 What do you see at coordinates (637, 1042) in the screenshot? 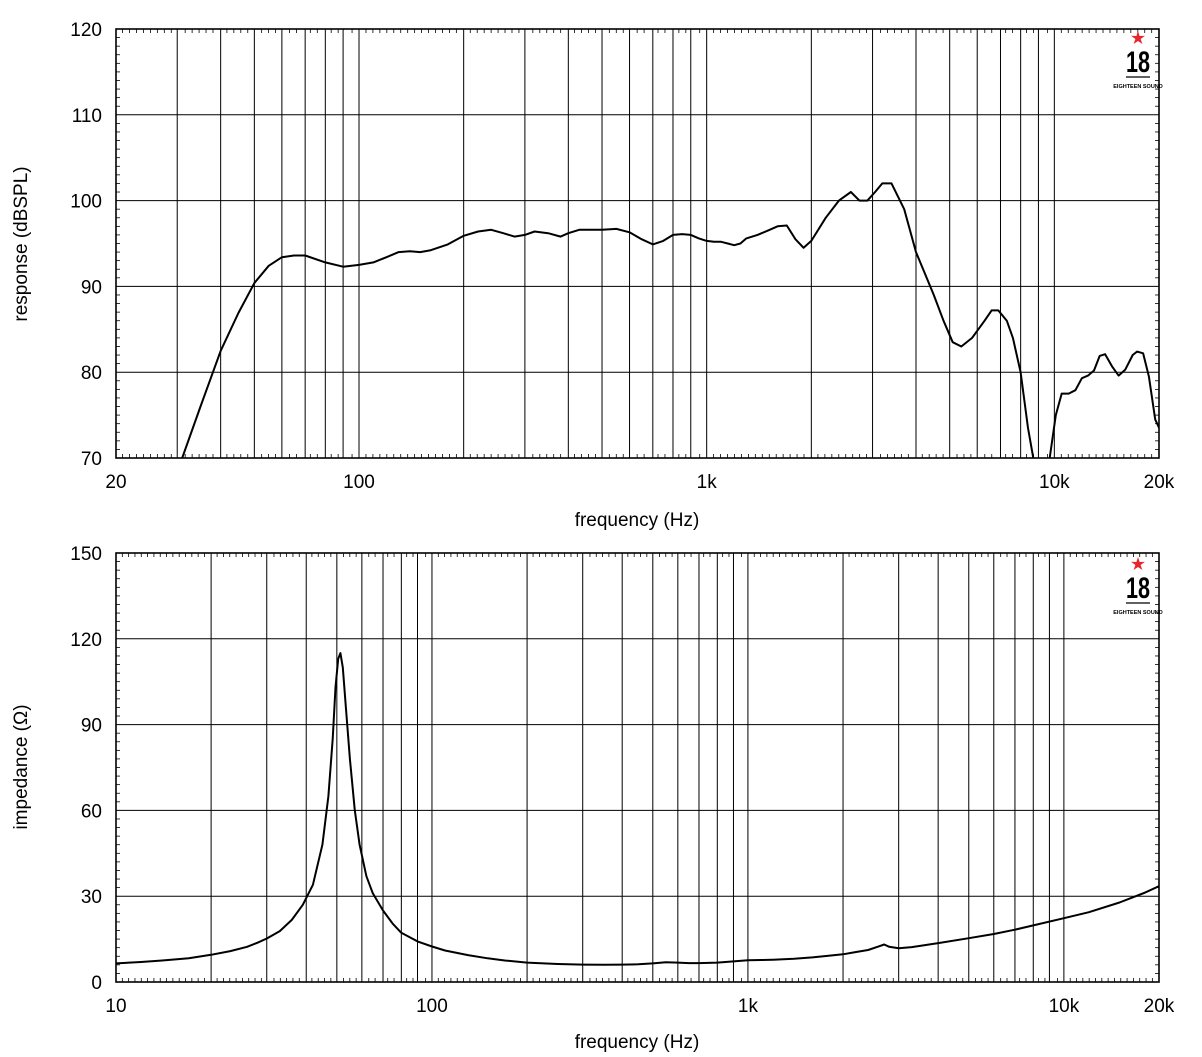
I see `impedance-x-axis-label: frequency (Hz)` at bounding box center [637, 1042].